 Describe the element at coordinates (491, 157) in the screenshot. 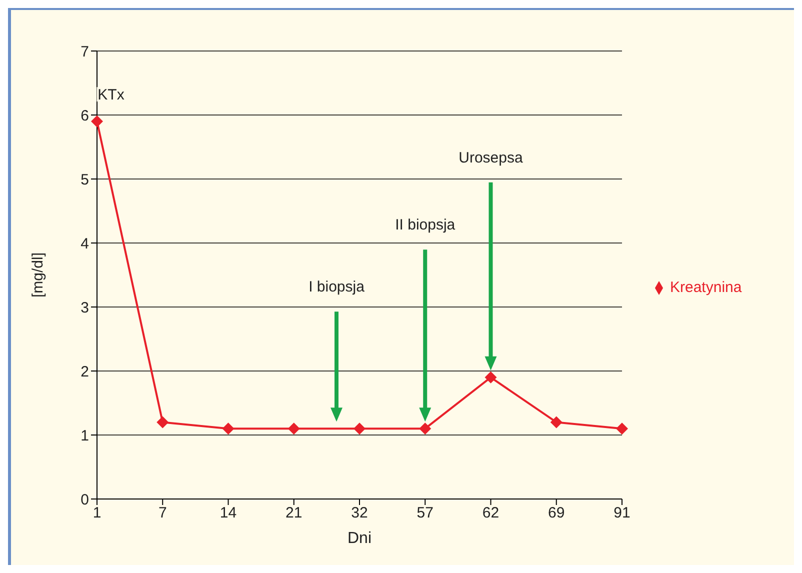

I see `annotation: Urosepsa` at that location.